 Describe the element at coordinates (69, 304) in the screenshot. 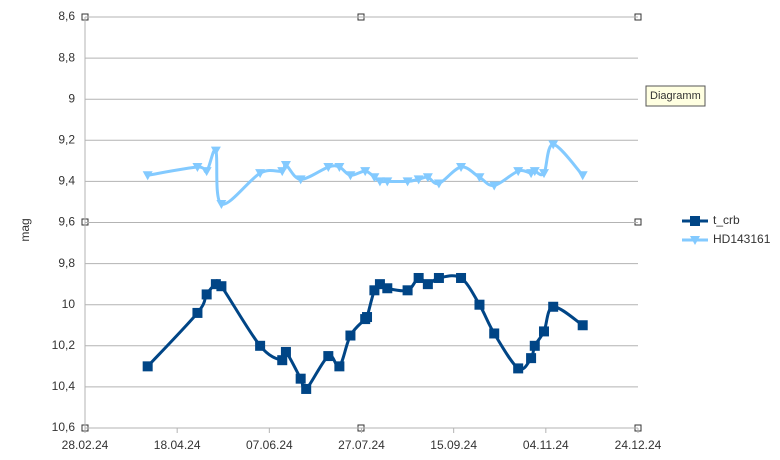

I see `y-tick-label: 10` at that location.